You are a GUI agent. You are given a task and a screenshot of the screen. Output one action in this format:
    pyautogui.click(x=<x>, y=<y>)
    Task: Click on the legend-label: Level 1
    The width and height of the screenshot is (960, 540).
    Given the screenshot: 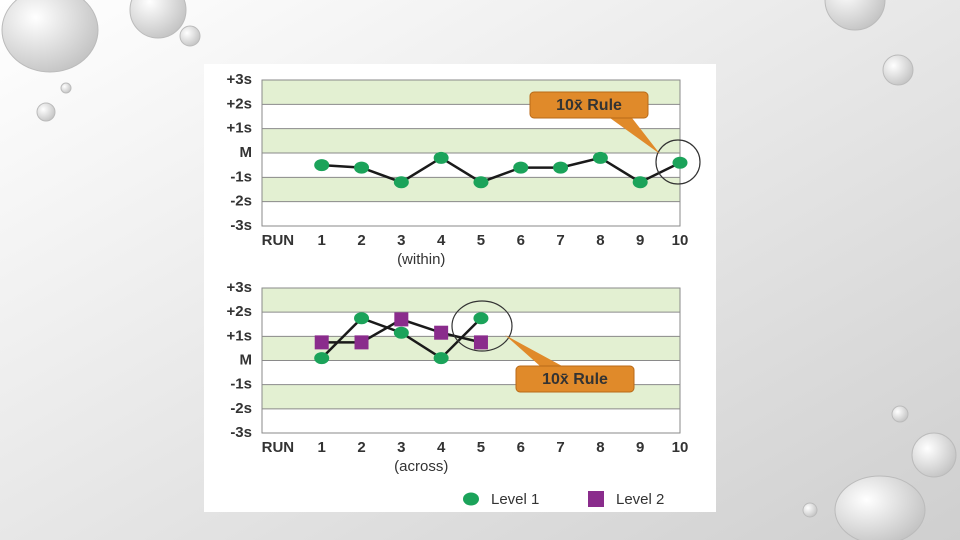 What is the action you would take?
    pyautogui.click(x=515, y=499)
    